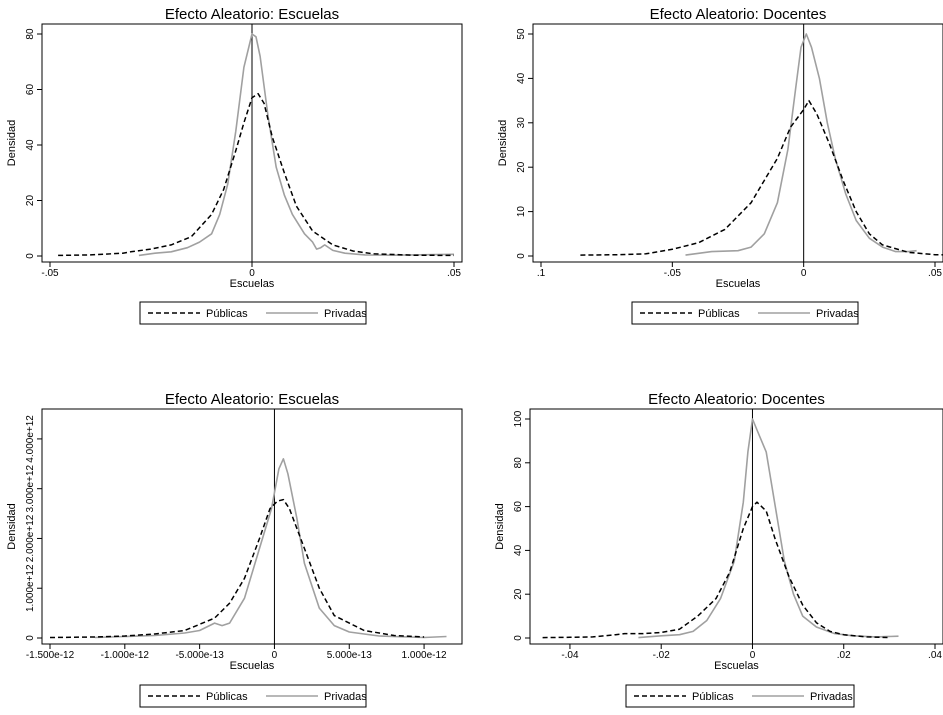 This screenshot has height=715, width=943. What do you see at coordinates (844, 655) in the screenshot?
I see `x-tick-label: .02` at bounding box center [844, 655].